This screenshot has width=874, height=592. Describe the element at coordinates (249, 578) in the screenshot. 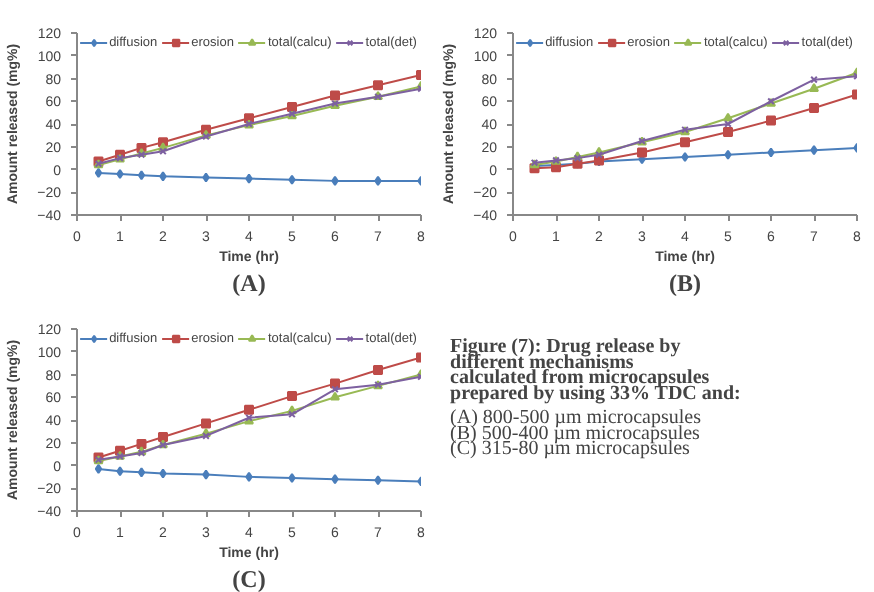

I see `text: (C)` at that location.